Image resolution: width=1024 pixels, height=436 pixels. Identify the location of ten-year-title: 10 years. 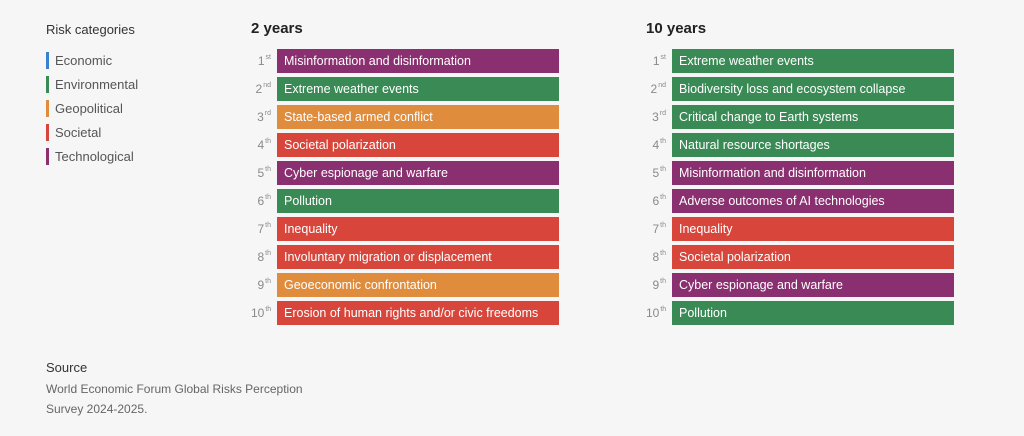
(676, 28).